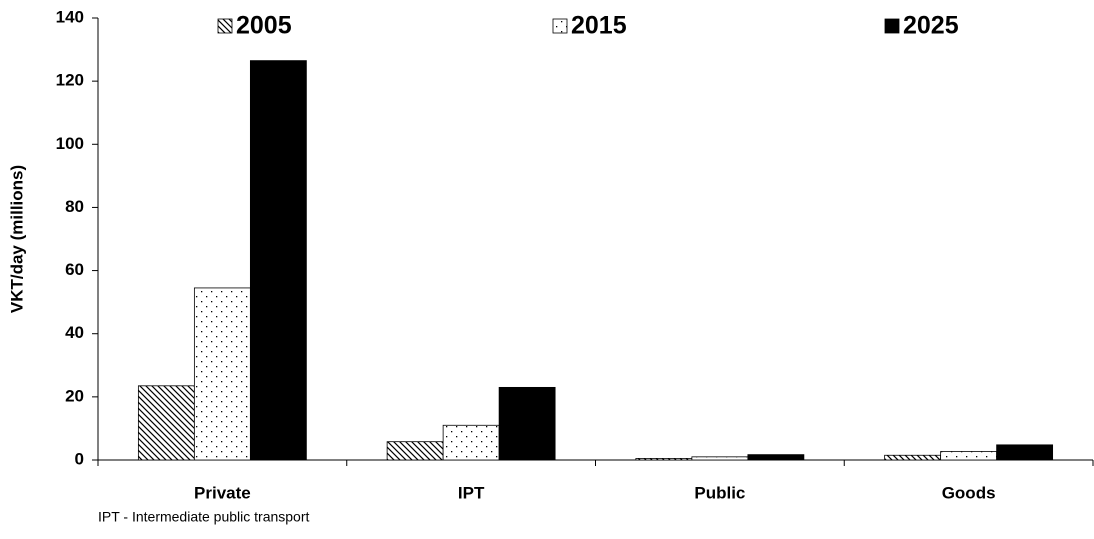  What do you see at coordinates (16, 239) in the screenshot?
I see `y-axis-label: VKT/day (millions)` at bounding box center [16, 239].